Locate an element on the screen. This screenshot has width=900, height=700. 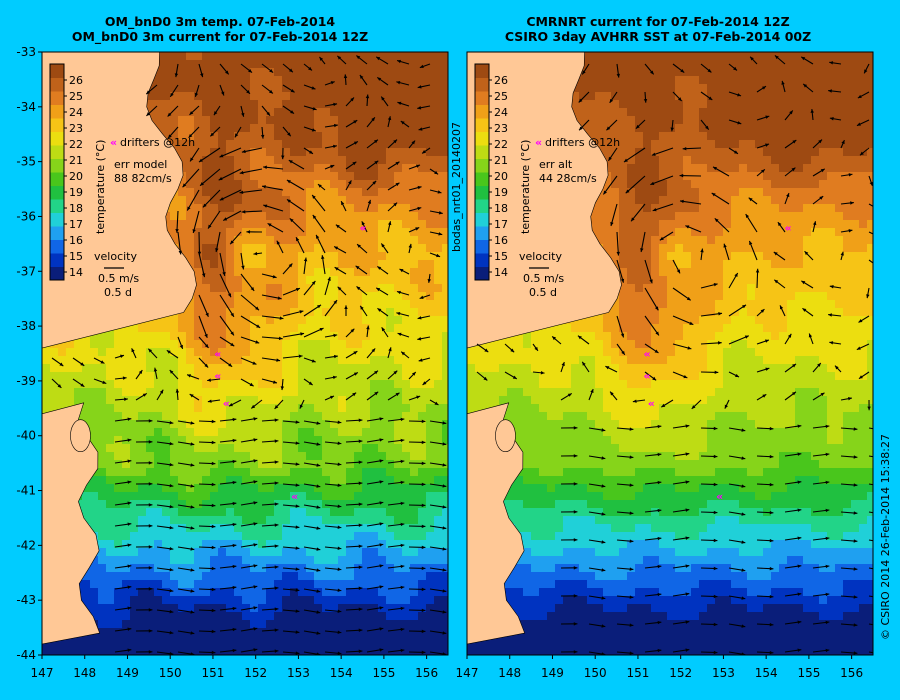
y-tick-label: -39 is located at coordinates (26, 381).